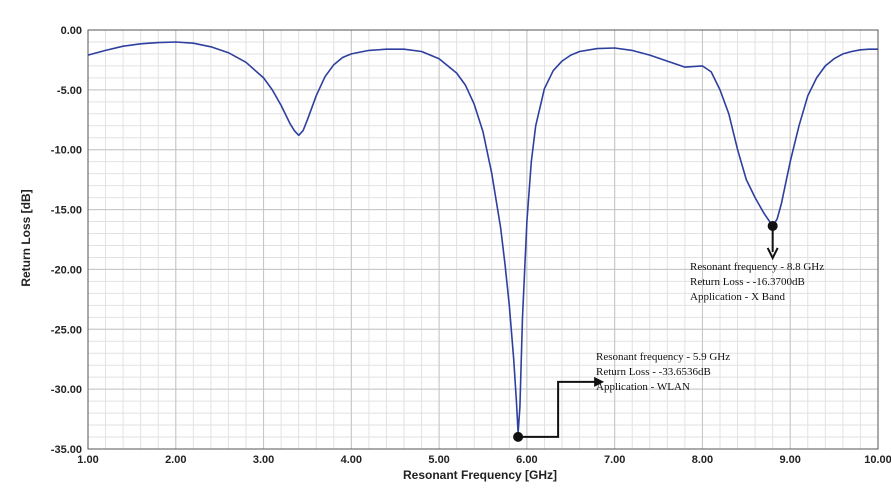 This screenshot has height=496, width=891. What do you see at coordinates (702, 460) in the screenshot?
I see `x-tick-label: 8.00` at bounding box center [702, 460].